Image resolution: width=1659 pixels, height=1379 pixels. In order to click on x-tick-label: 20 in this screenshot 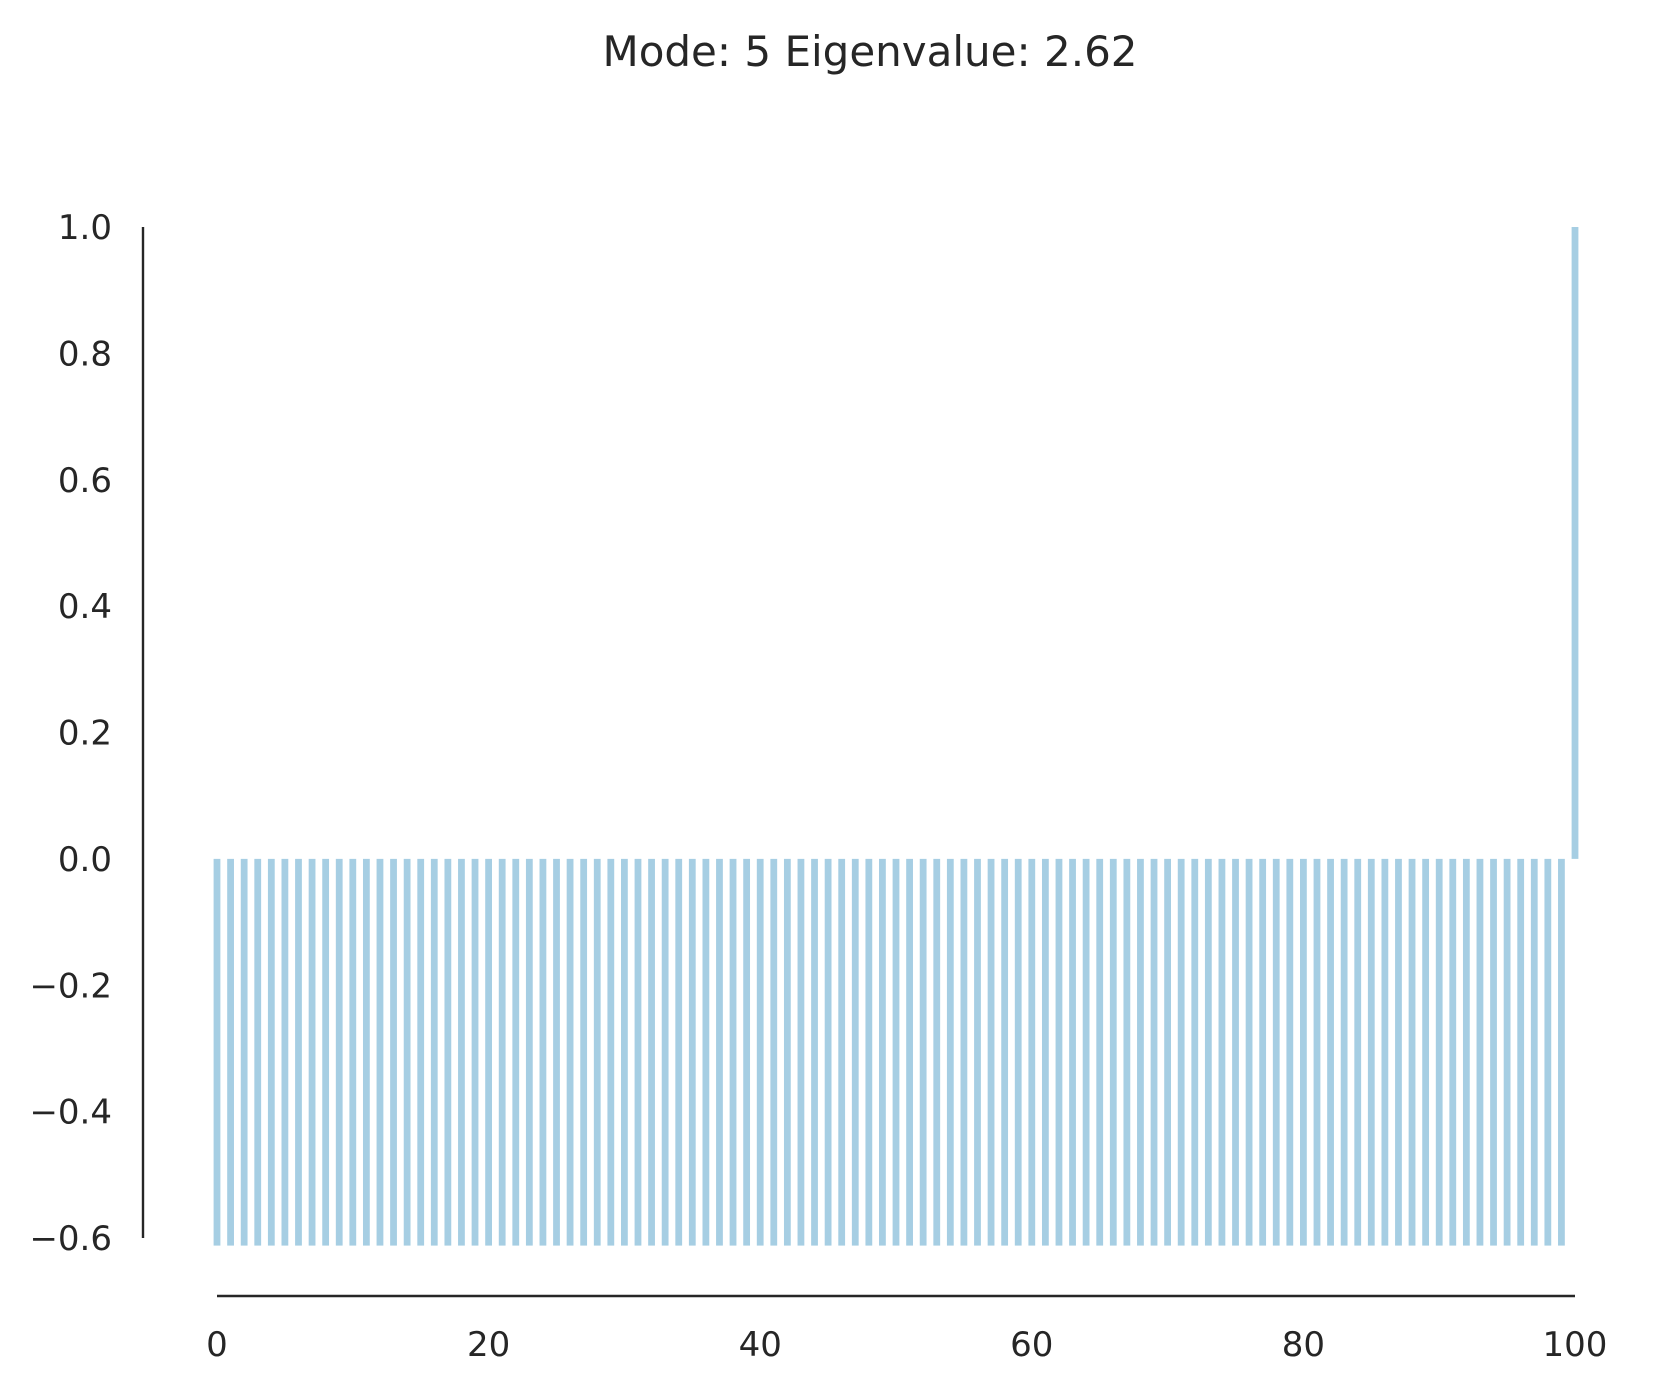, I will do `click(488, 1345)`.